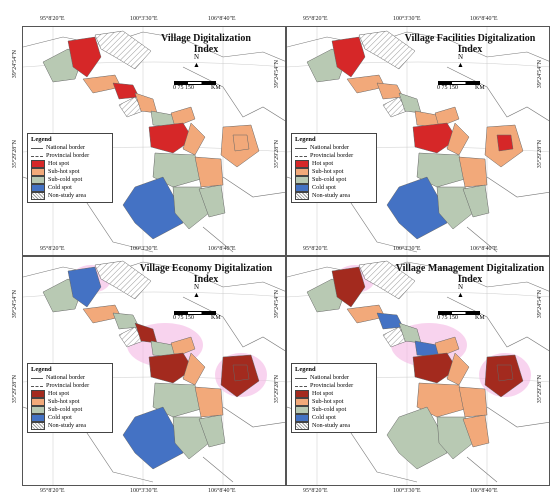 The height and width of the screenshot is (498, 550). What do you see at coordinates (38, 418) in the screenshot?
I see `cold-swatch` at bounding box center [38, 418].